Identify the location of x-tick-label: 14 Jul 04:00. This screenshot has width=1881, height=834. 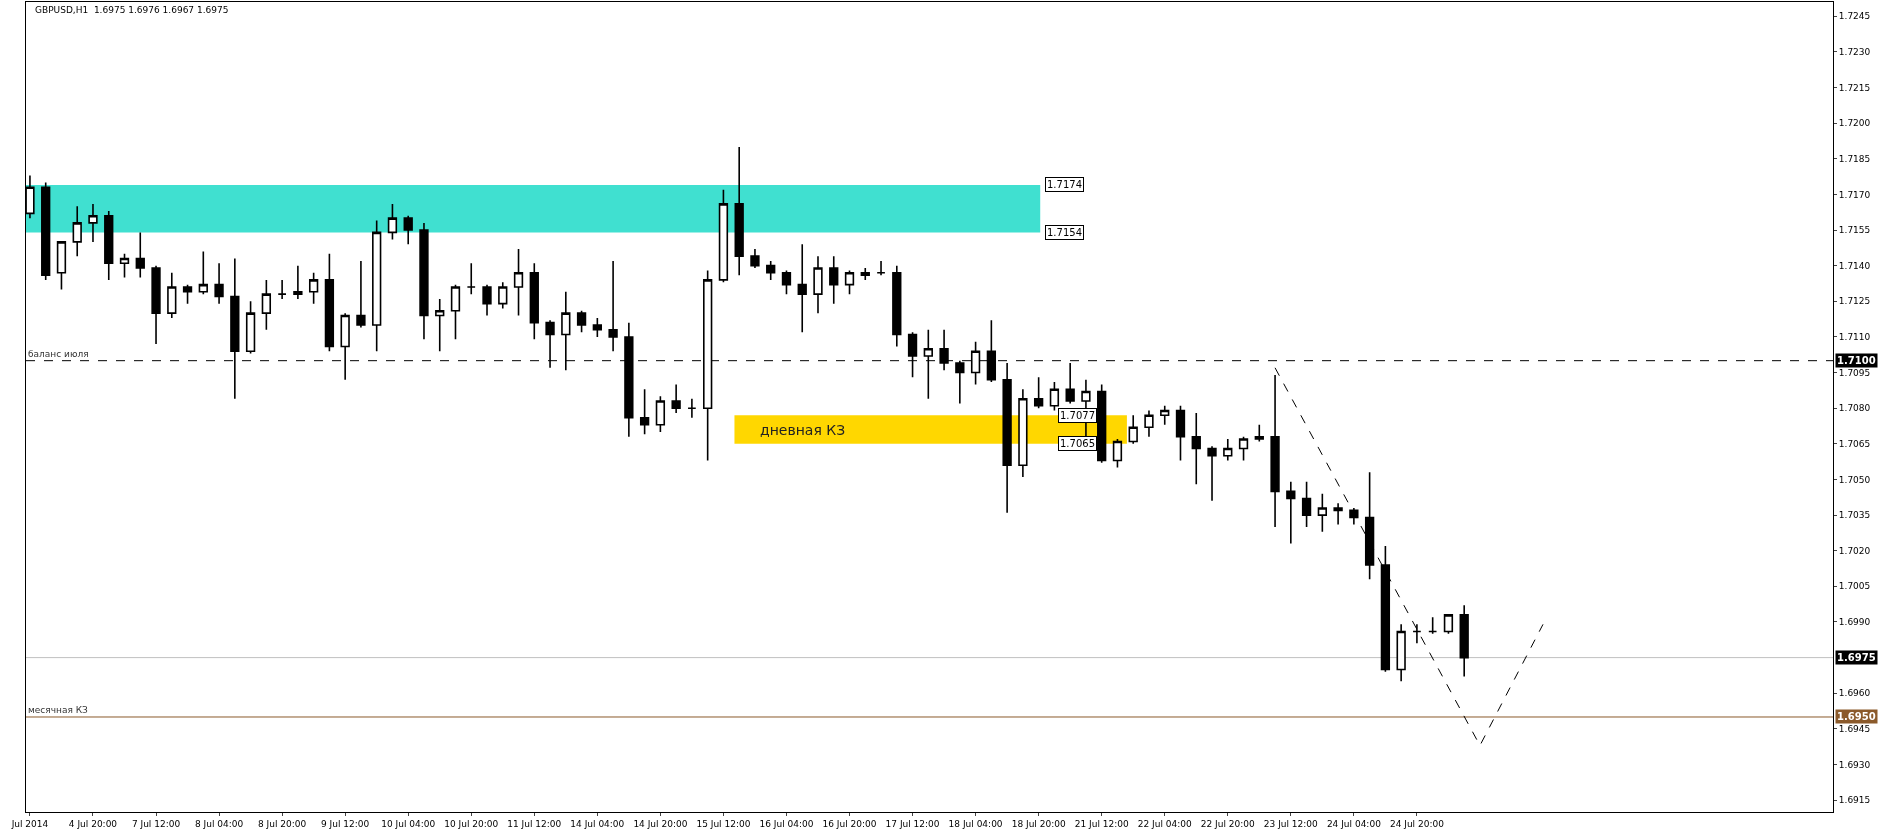
(597, 823).